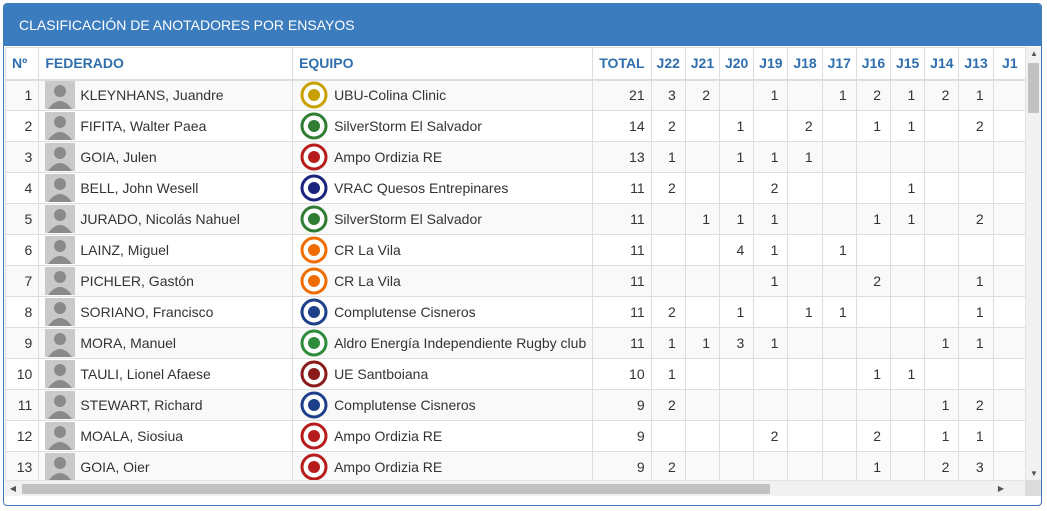 The height and width of the screenshot is (511, 1047). I want to click on col-j1x: J1, so click(1009, 64).